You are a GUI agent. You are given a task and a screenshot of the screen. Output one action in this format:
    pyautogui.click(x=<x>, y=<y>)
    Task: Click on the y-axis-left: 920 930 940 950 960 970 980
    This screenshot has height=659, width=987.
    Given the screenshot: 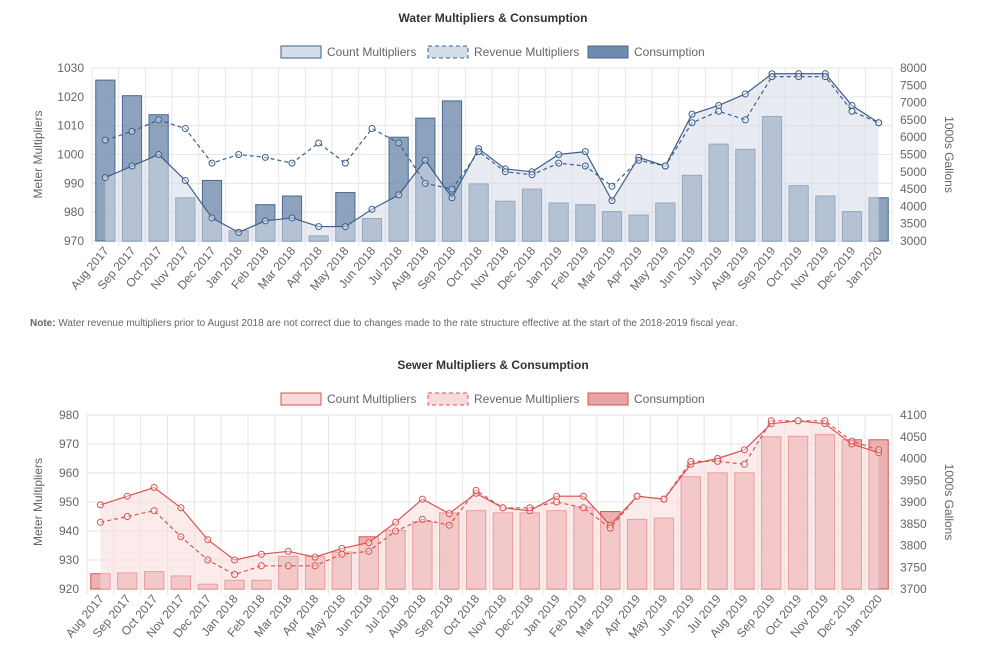 What is the action you would take?
    pyautogui.click(x=69, y=502)
    